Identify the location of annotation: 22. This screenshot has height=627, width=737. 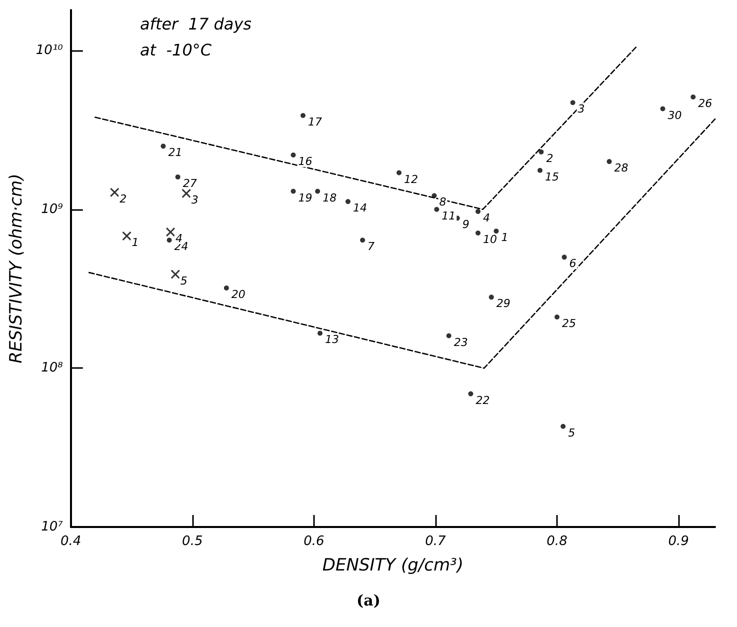
(483, 400).